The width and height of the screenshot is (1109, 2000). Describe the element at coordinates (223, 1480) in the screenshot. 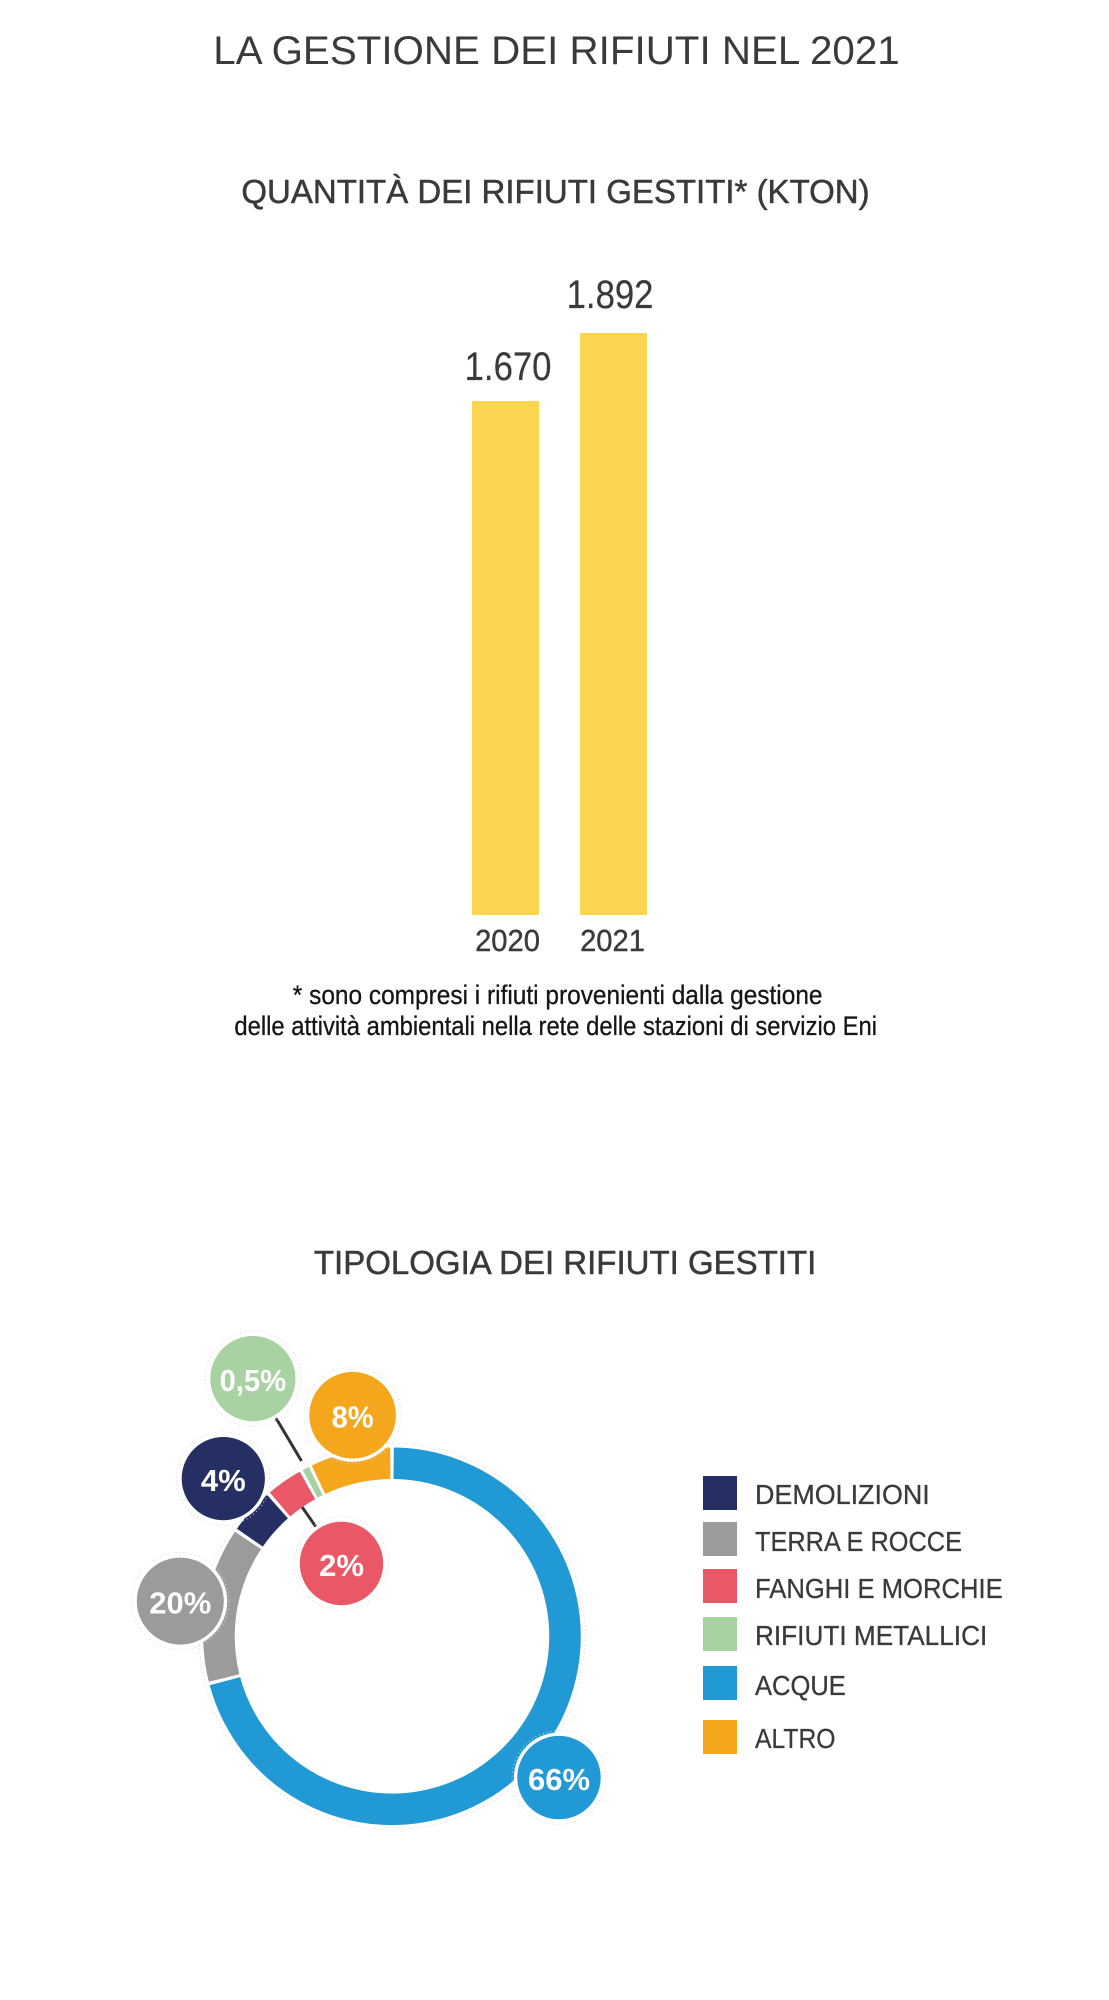

I see `svg-text: 4%` at that location.